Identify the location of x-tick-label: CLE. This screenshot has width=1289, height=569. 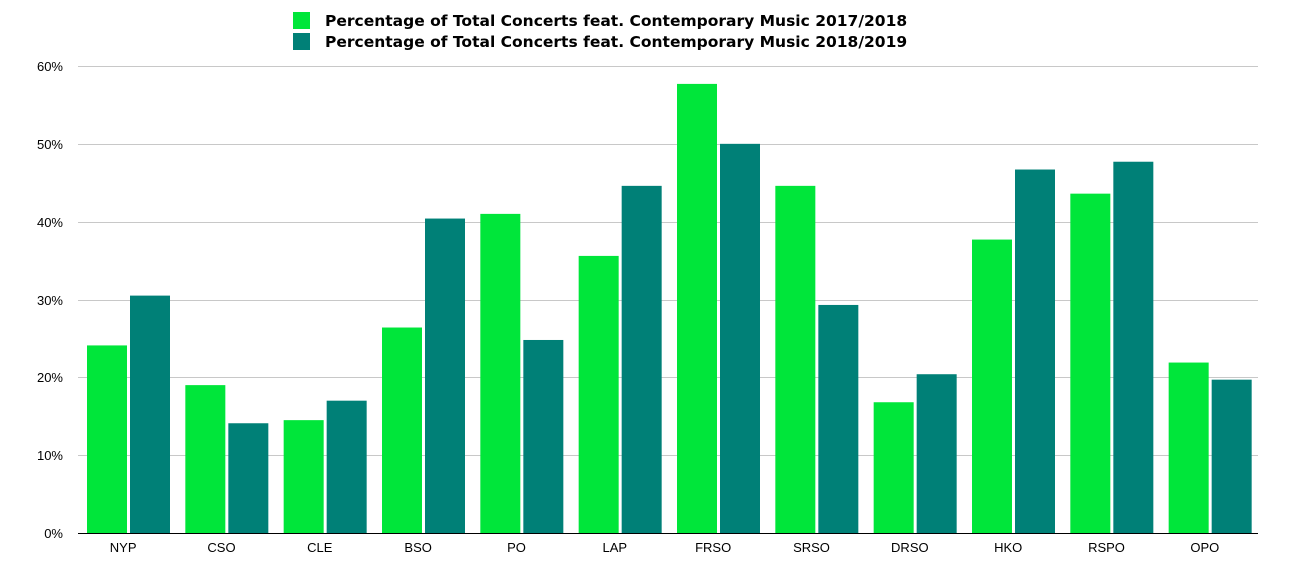
(320, 547).